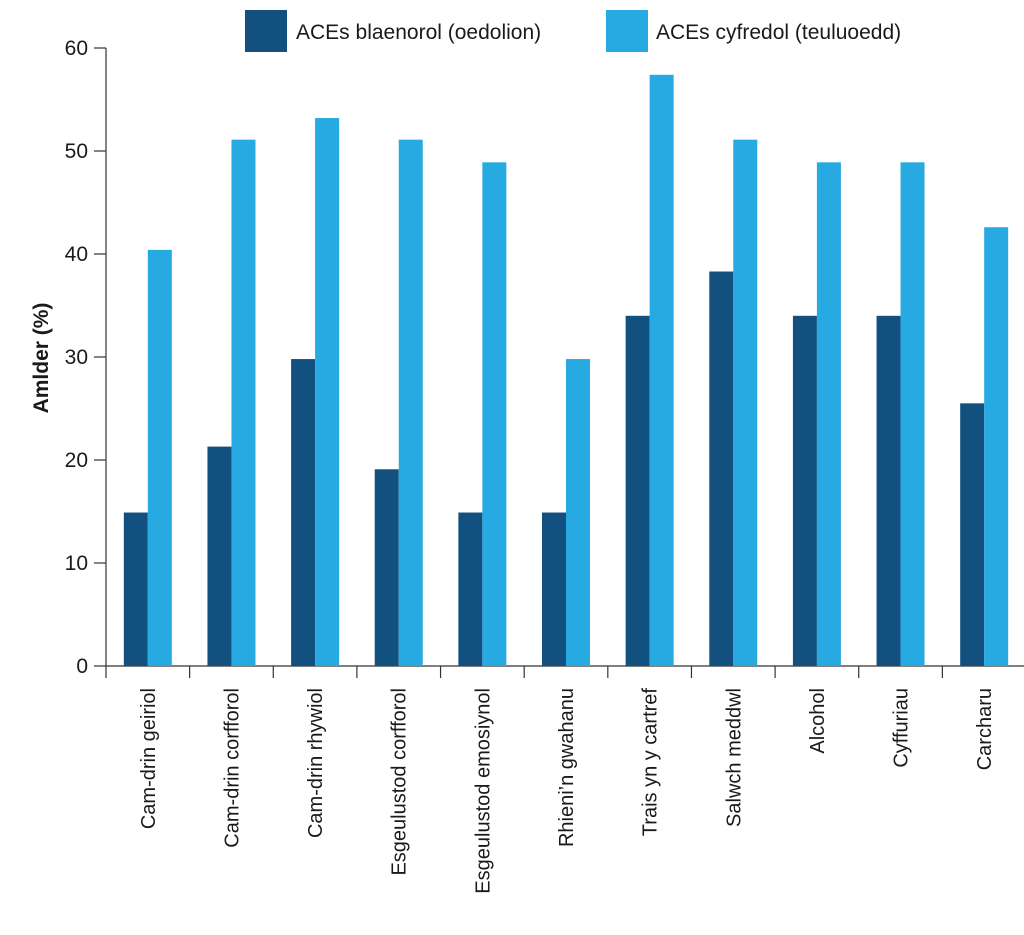  I want to click on x-tick-label: Cyffuriau, so click(902, 728).